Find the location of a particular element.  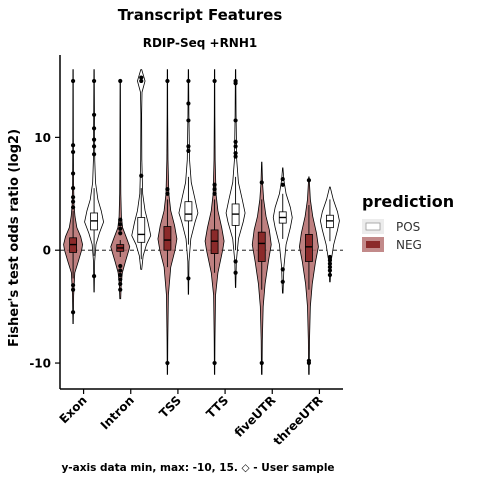

legend-label-pos: POS is located at coordinates (408, 227).